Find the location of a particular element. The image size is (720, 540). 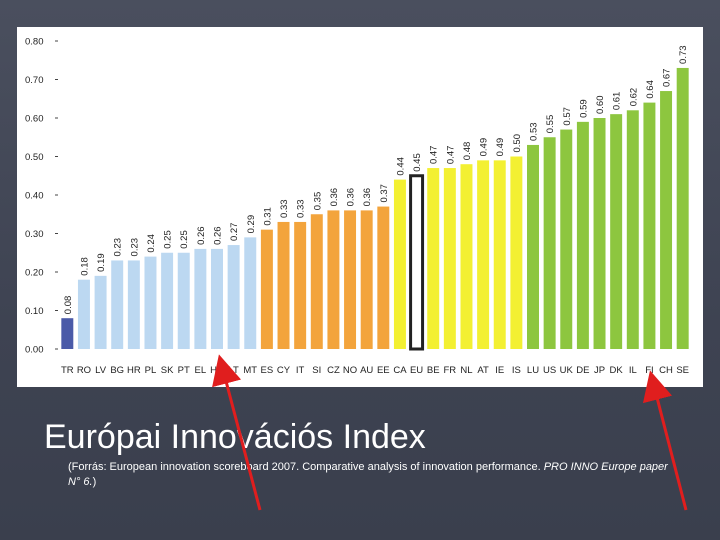

value-label: 0.33 is located at coordinates (284, 208).